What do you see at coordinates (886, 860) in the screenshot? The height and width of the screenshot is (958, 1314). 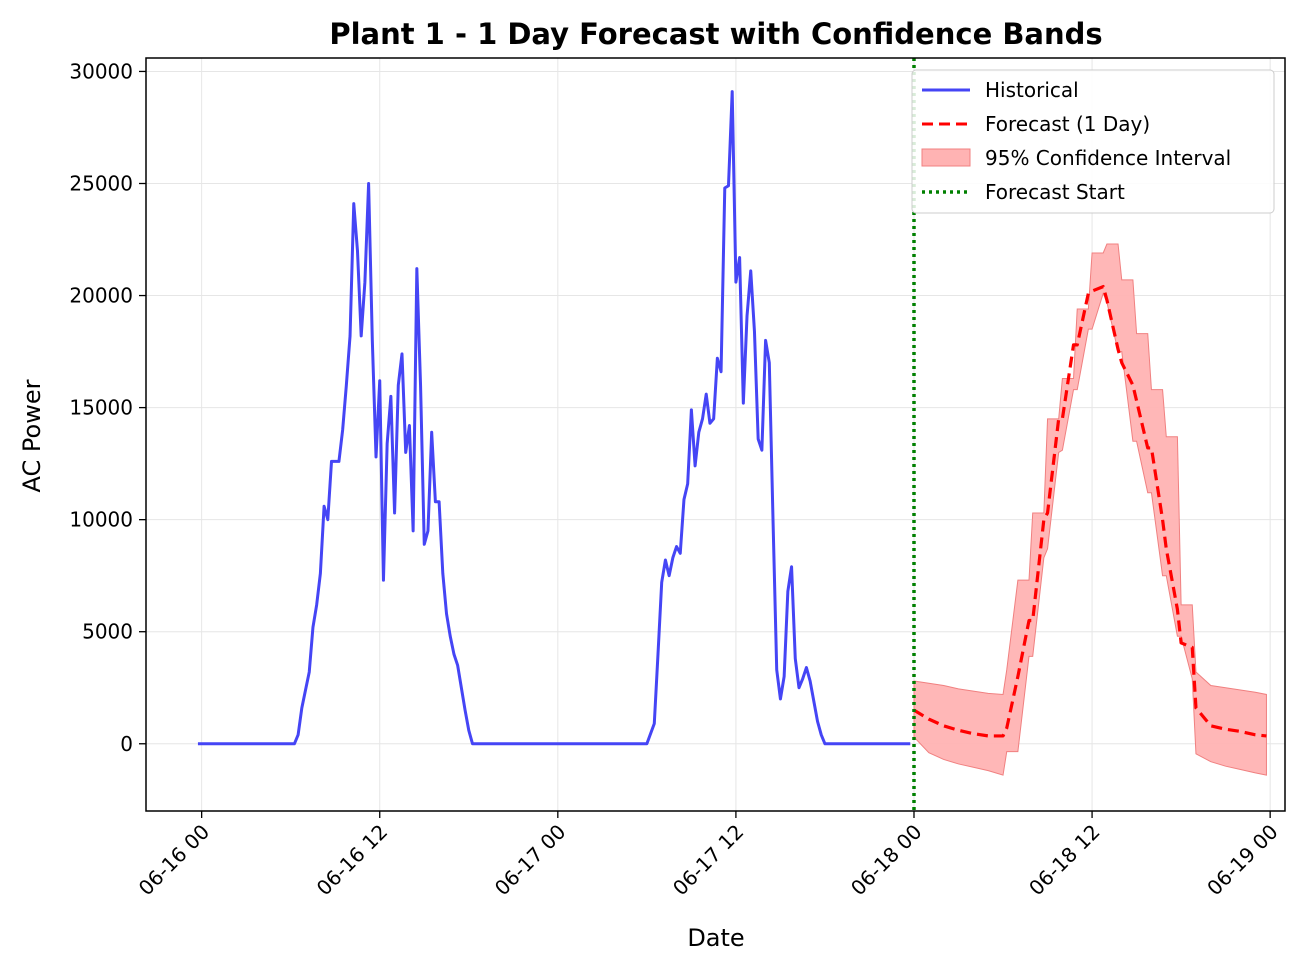 I see `x-tick-label: 06-18 00` at bounding box center [886, 860].